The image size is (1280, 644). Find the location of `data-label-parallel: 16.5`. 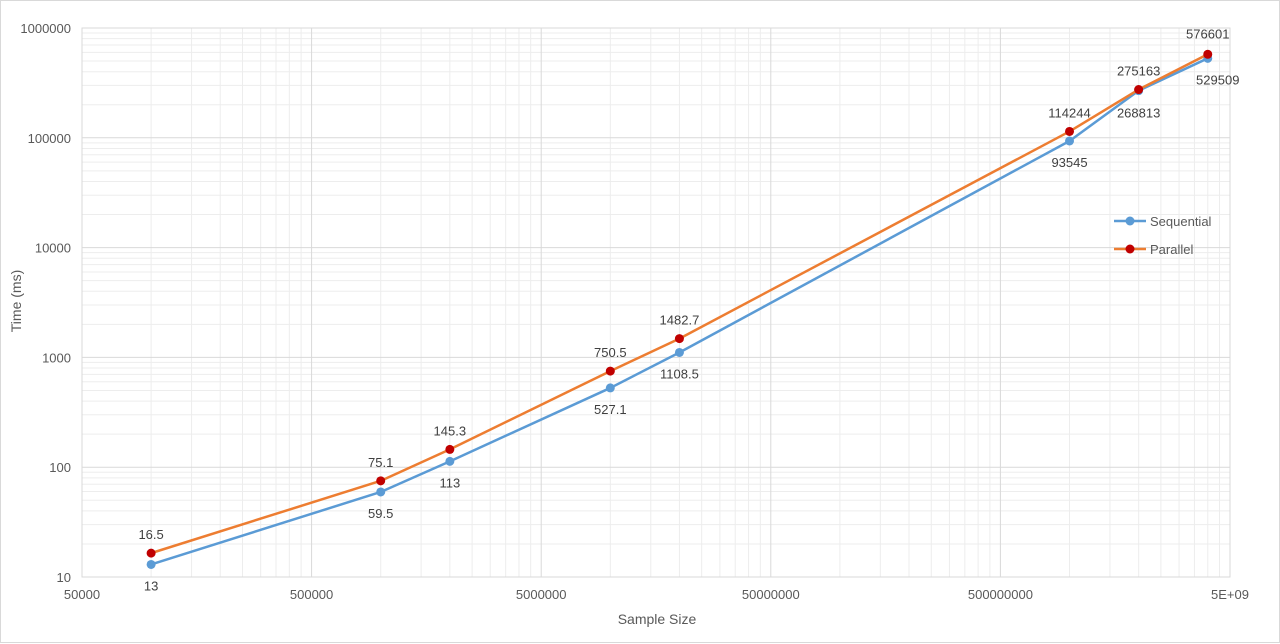

data-label-parallel: 16.5 is located at coordinates (150, 534).